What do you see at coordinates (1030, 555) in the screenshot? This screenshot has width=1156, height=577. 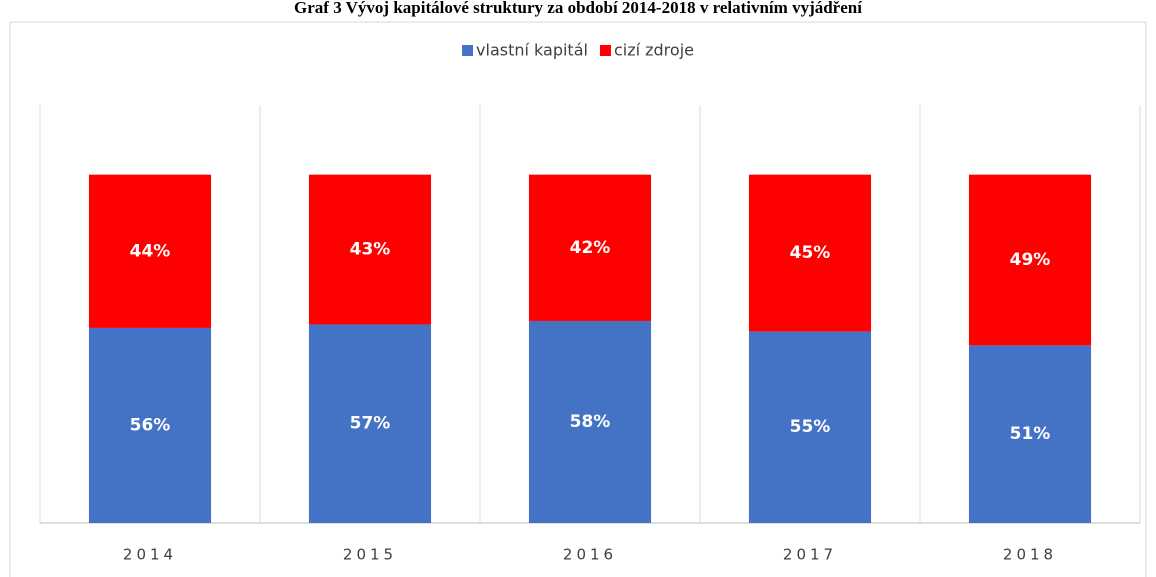 I see `x-tick-label: 2018` at bounding box center [1030, 555].